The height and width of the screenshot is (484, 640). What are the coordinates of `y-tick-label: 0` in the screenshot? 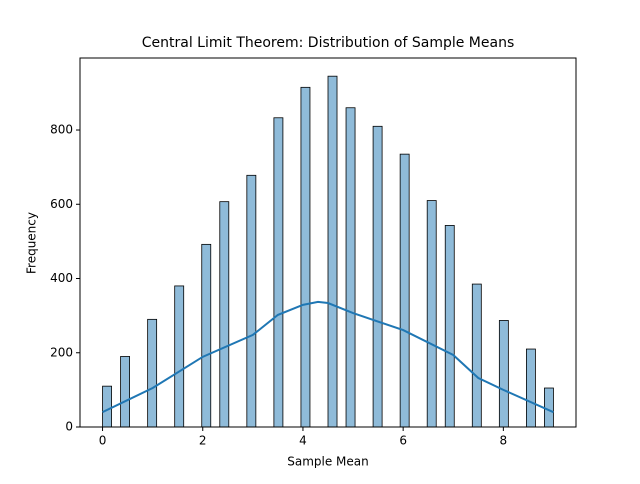 It's located at (69, 427).